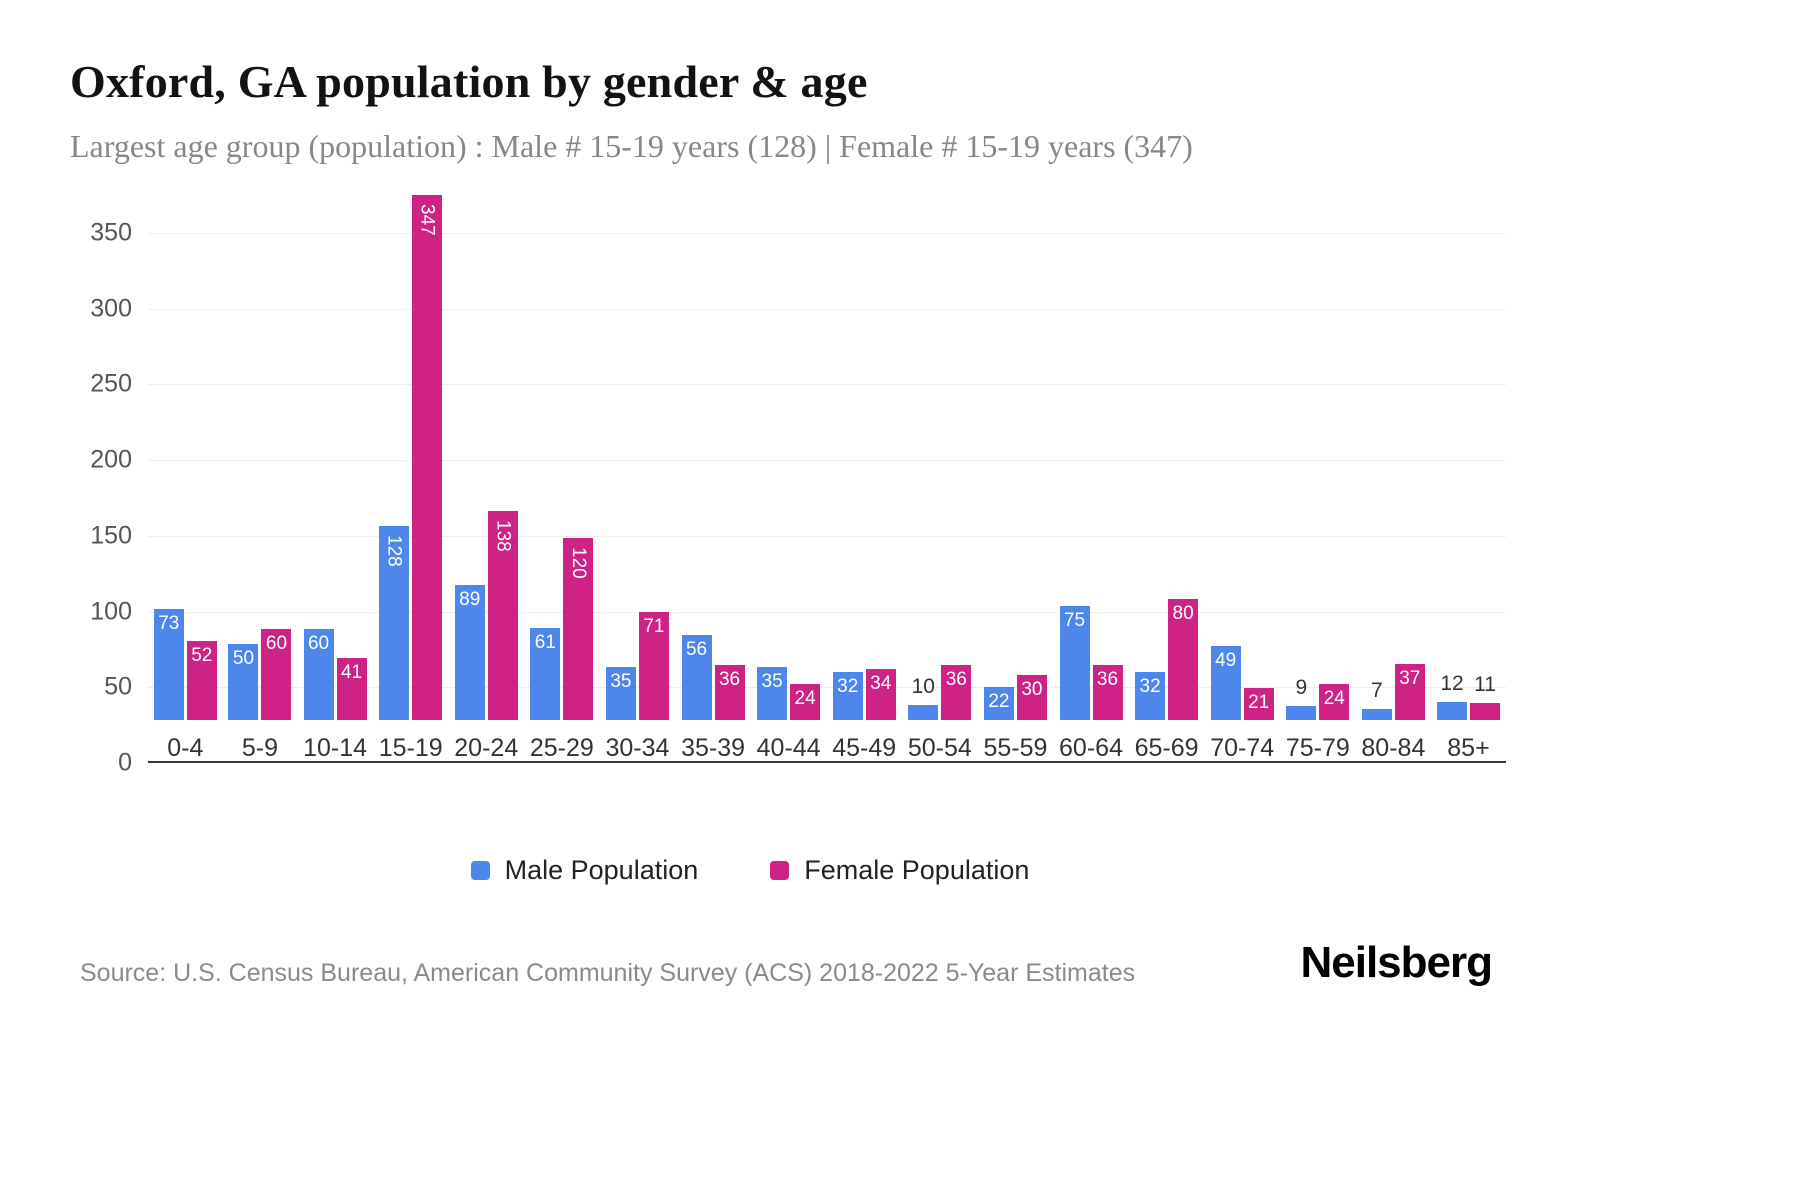 Image resolution: width=1800 pixels, height=1200 pixels. I want to click on bar-group: 73 52 0-4, so click(185, 476).